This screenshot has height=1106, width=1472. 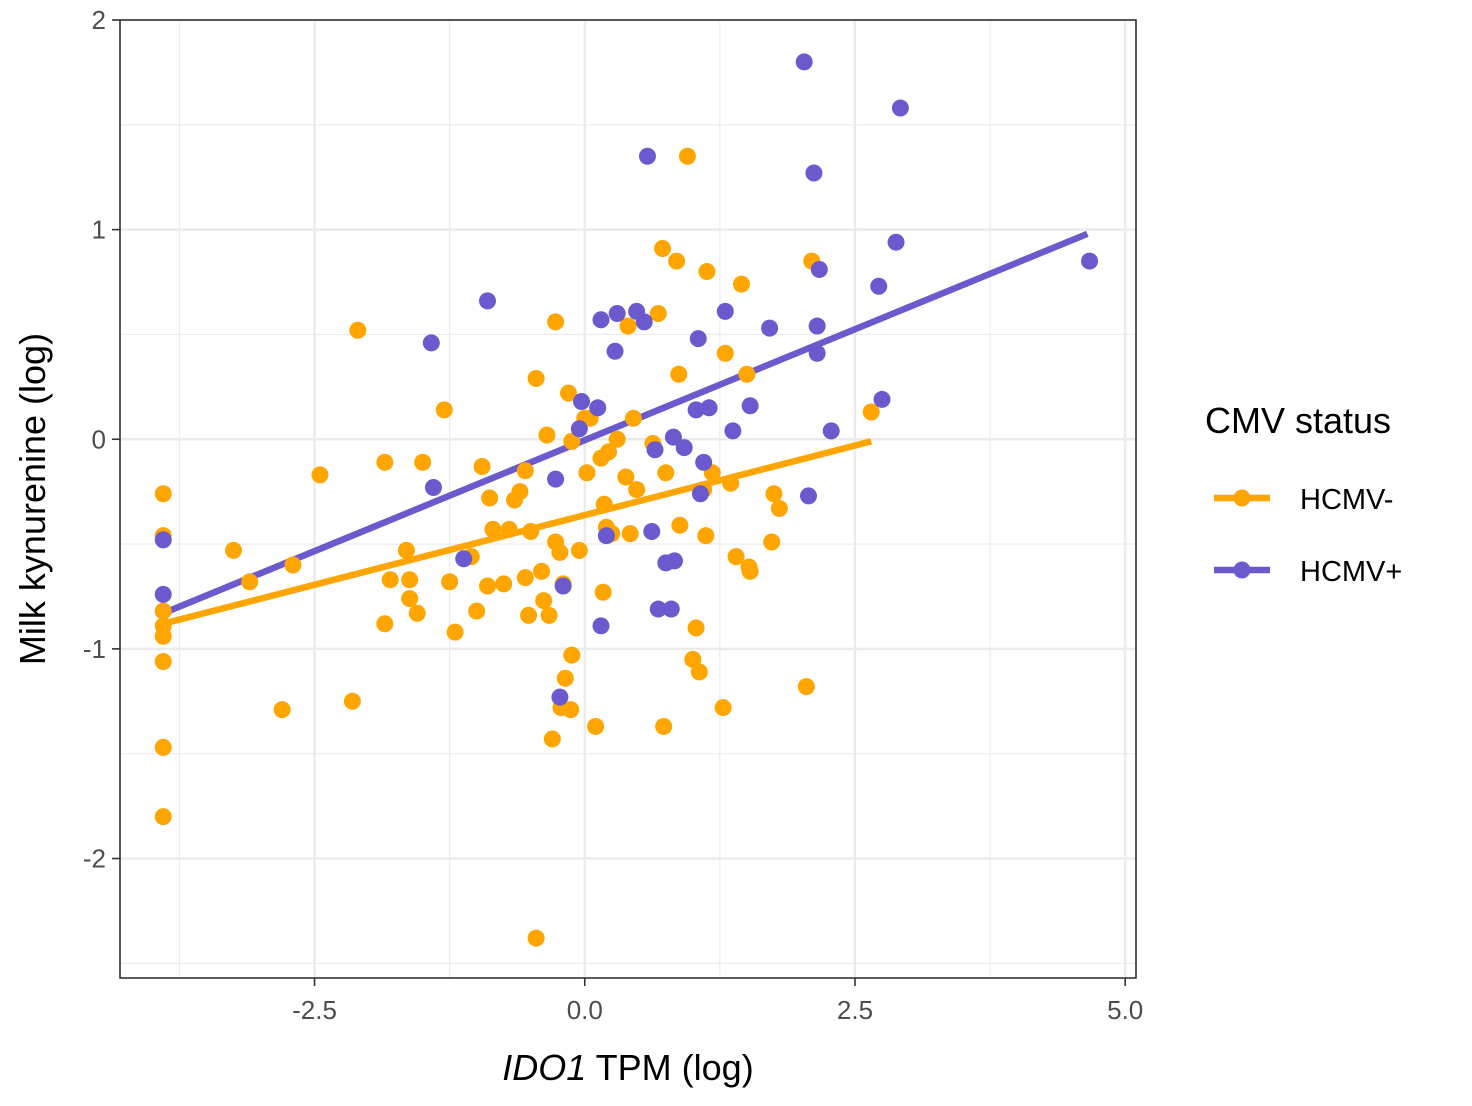 I want to click on legend-items: HCMV- HCMV+, so click(x=1308, y=536).